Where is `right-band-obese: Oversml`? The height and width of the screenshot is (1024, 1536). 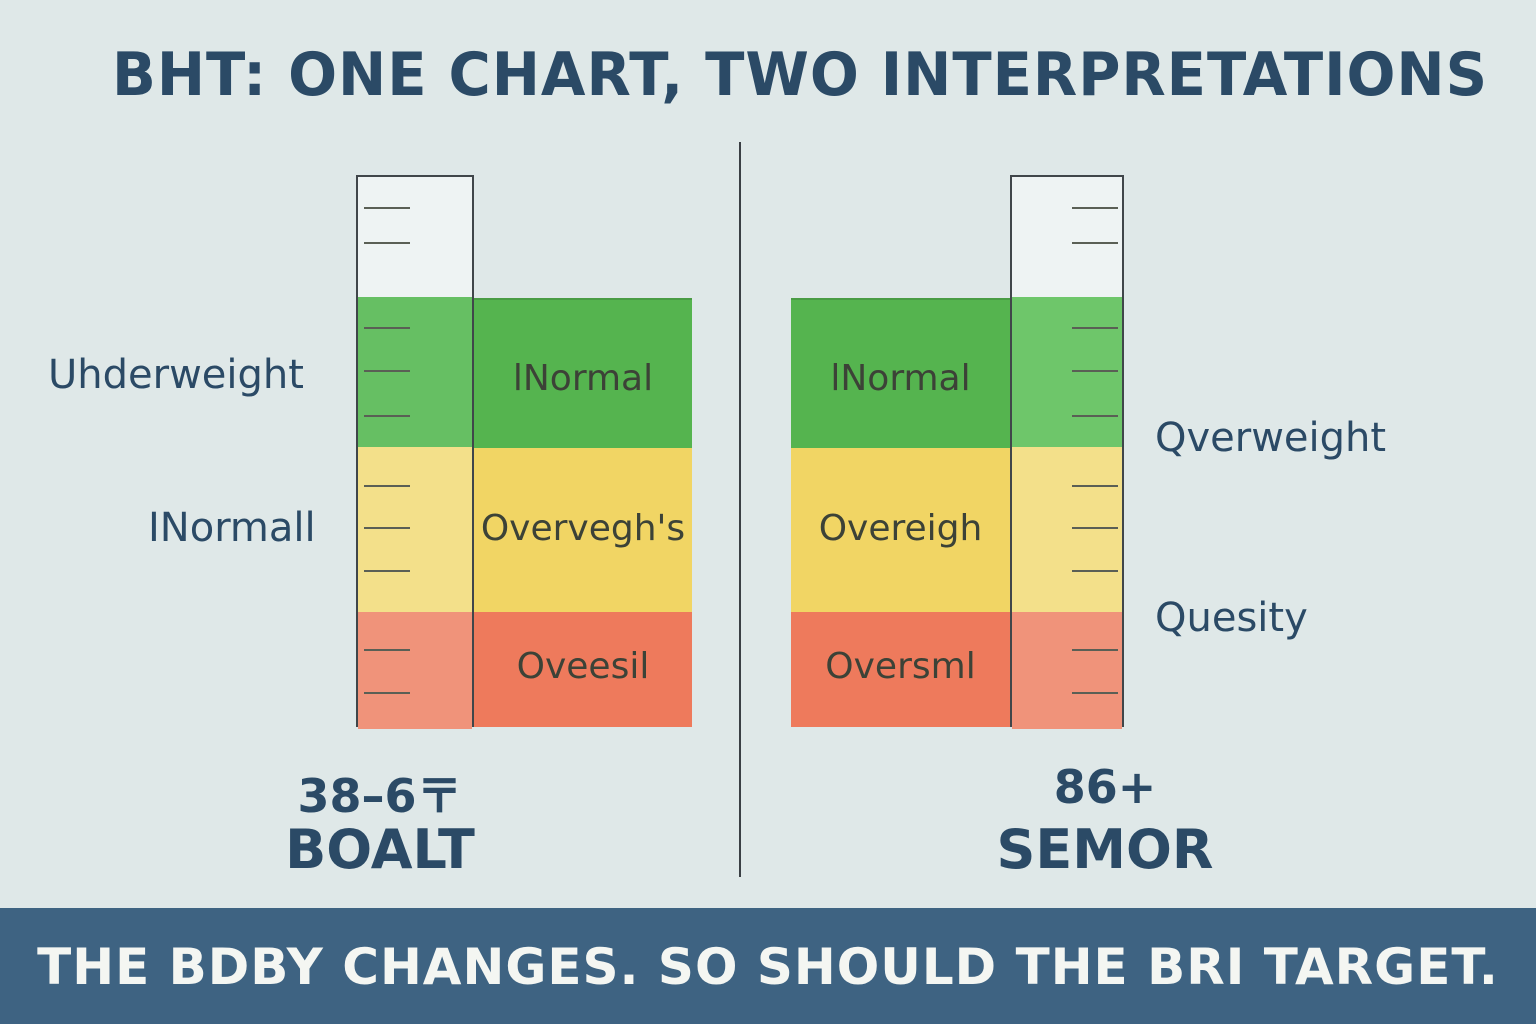
right-band-obese: Oversml is located at coordinates (900, 669).